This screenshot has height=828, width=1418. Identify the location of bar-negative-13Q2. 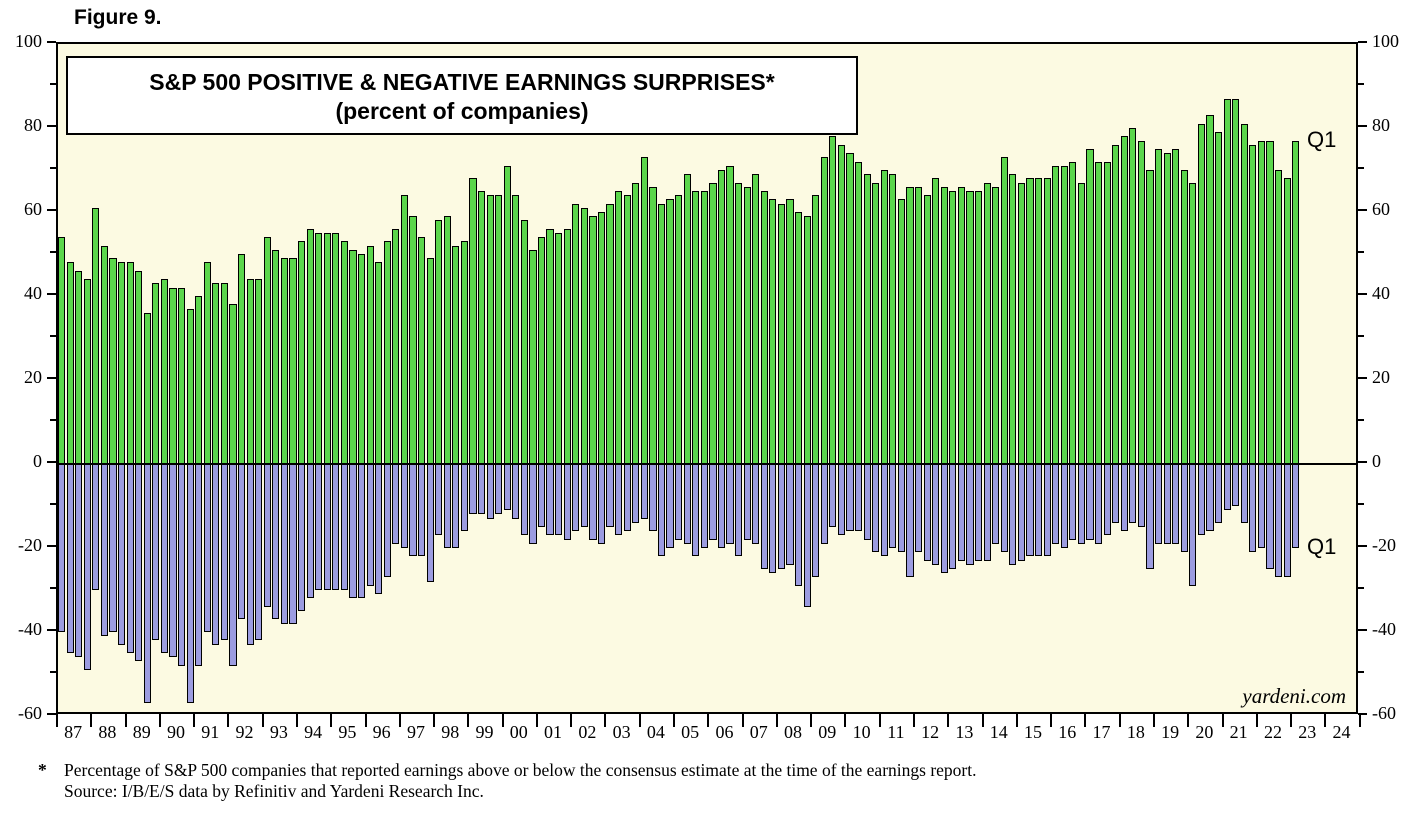
(961, 512).